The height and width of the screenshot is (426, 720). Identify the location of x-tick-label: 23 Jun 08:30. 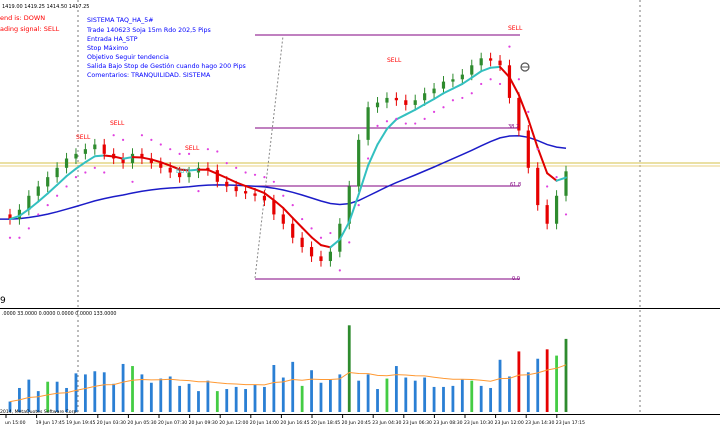
(447, 423).